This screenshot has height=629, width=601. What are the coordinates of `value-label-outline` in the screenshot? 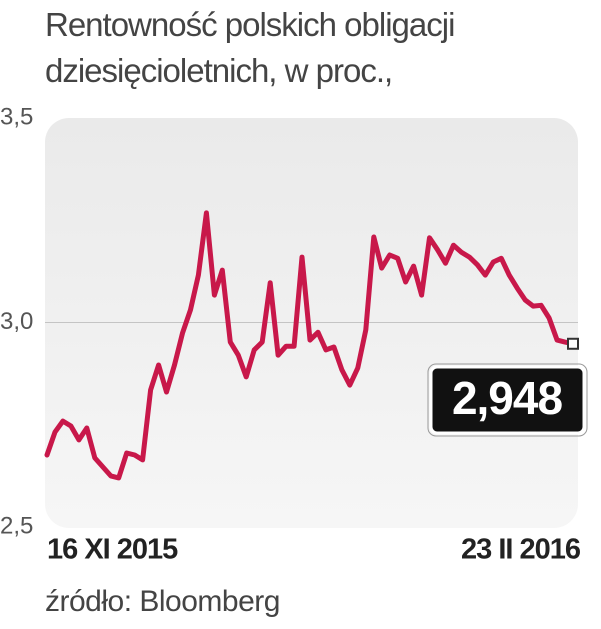 It's located at (507, 400).